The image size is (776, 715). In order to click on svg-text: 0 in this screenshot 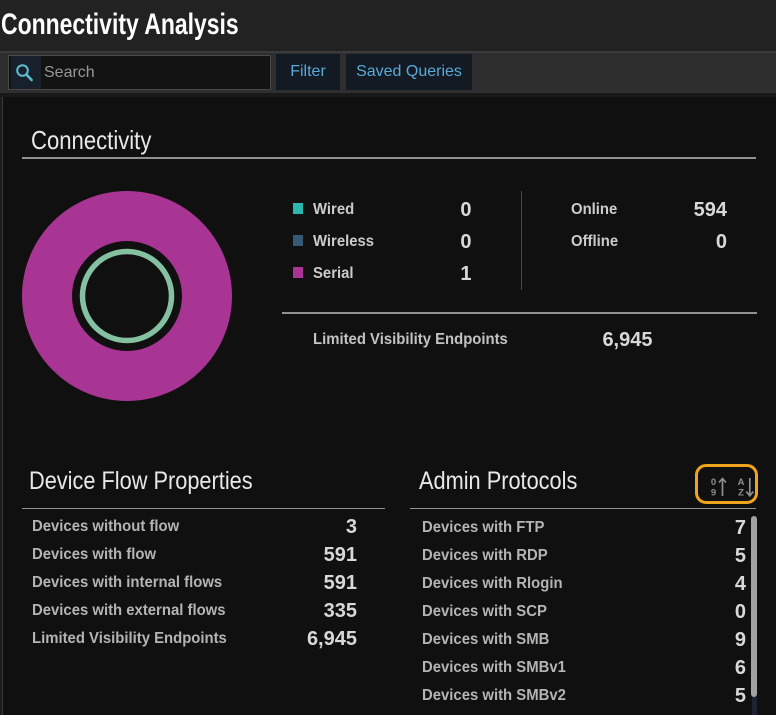, I will do `click(712, 482)`.